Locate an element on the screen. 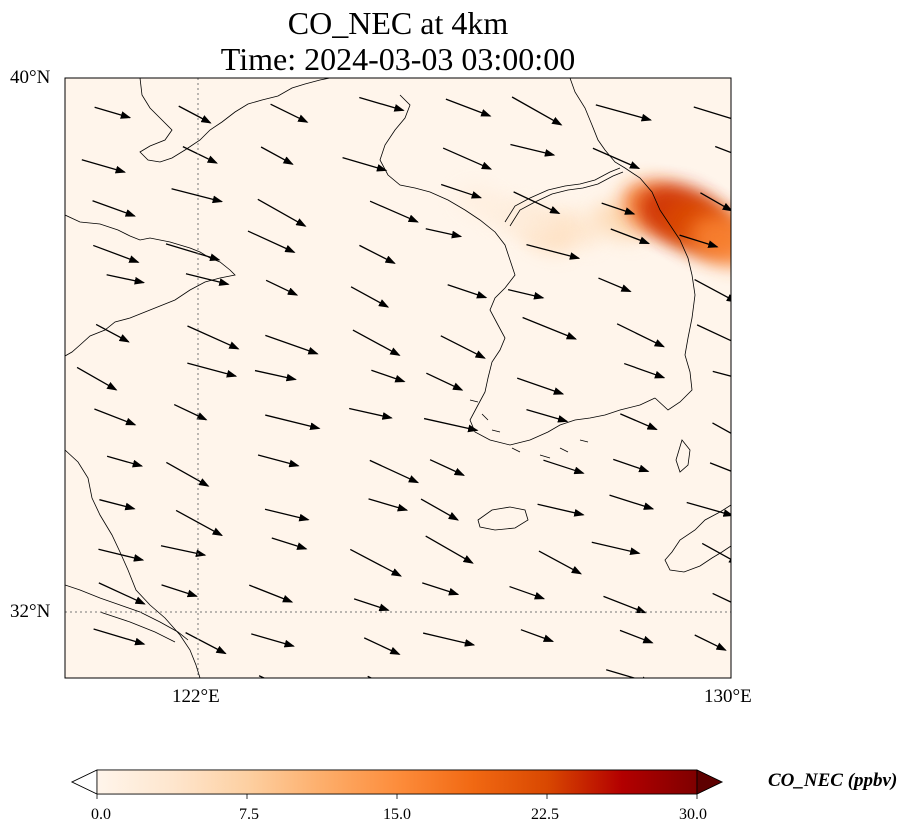 The image size is (920, 836). coastline-korea-east is located at coordinates (632, 244).